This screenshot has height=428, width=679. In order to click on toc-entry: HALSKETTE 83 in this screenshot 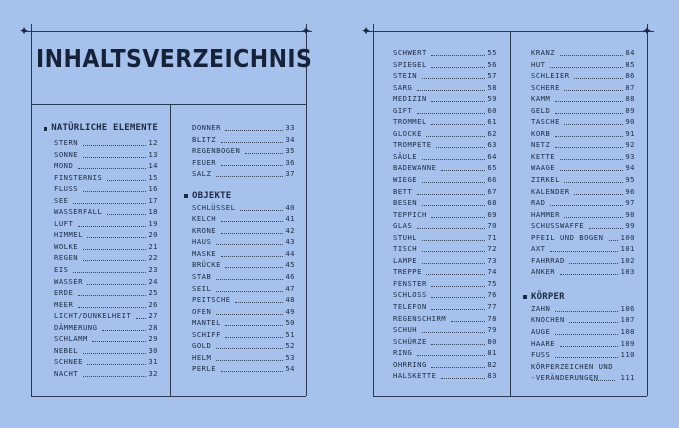, I will do `click(445, 376)`.